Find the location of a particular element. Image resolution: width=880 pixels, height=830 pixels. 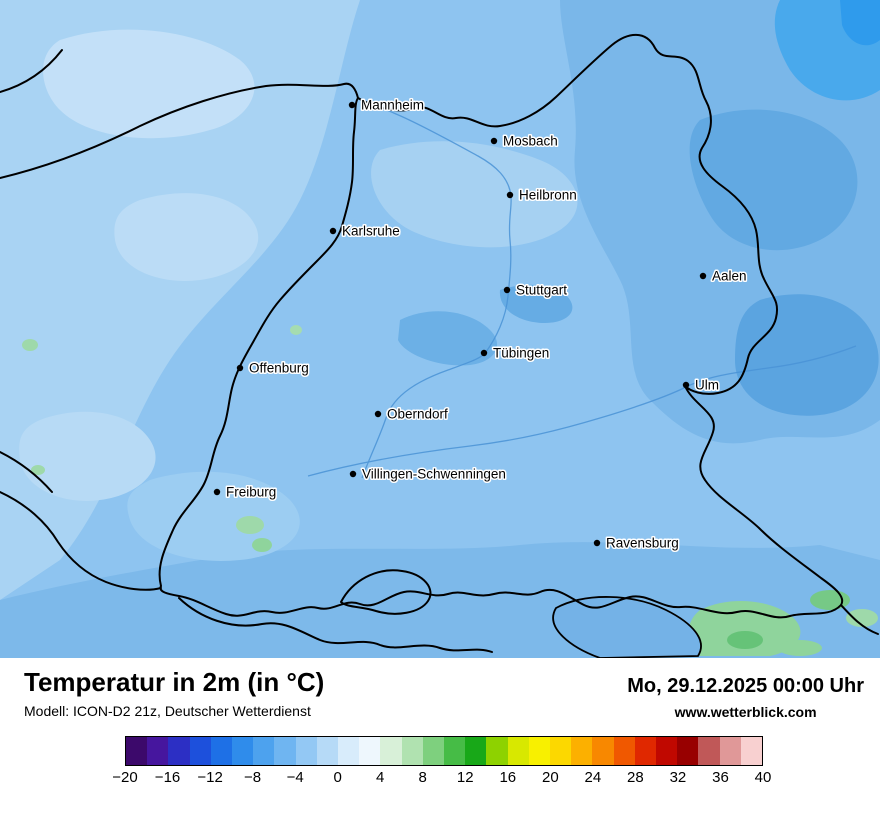

city-marker: Villingen-Schwenningen is located at coordinates (428, 474).